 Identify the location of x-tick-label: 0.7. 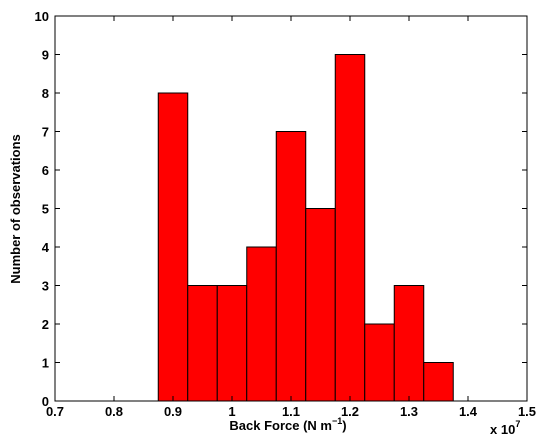
(55, 411).